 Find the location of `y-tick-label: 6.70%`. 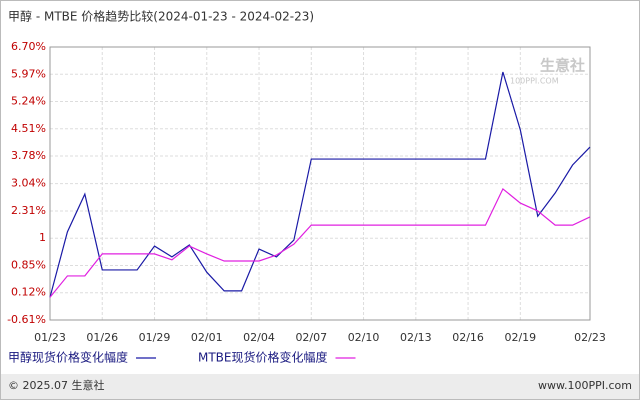

y-tick-label: 6.70% is located at coordinates (28, 46).